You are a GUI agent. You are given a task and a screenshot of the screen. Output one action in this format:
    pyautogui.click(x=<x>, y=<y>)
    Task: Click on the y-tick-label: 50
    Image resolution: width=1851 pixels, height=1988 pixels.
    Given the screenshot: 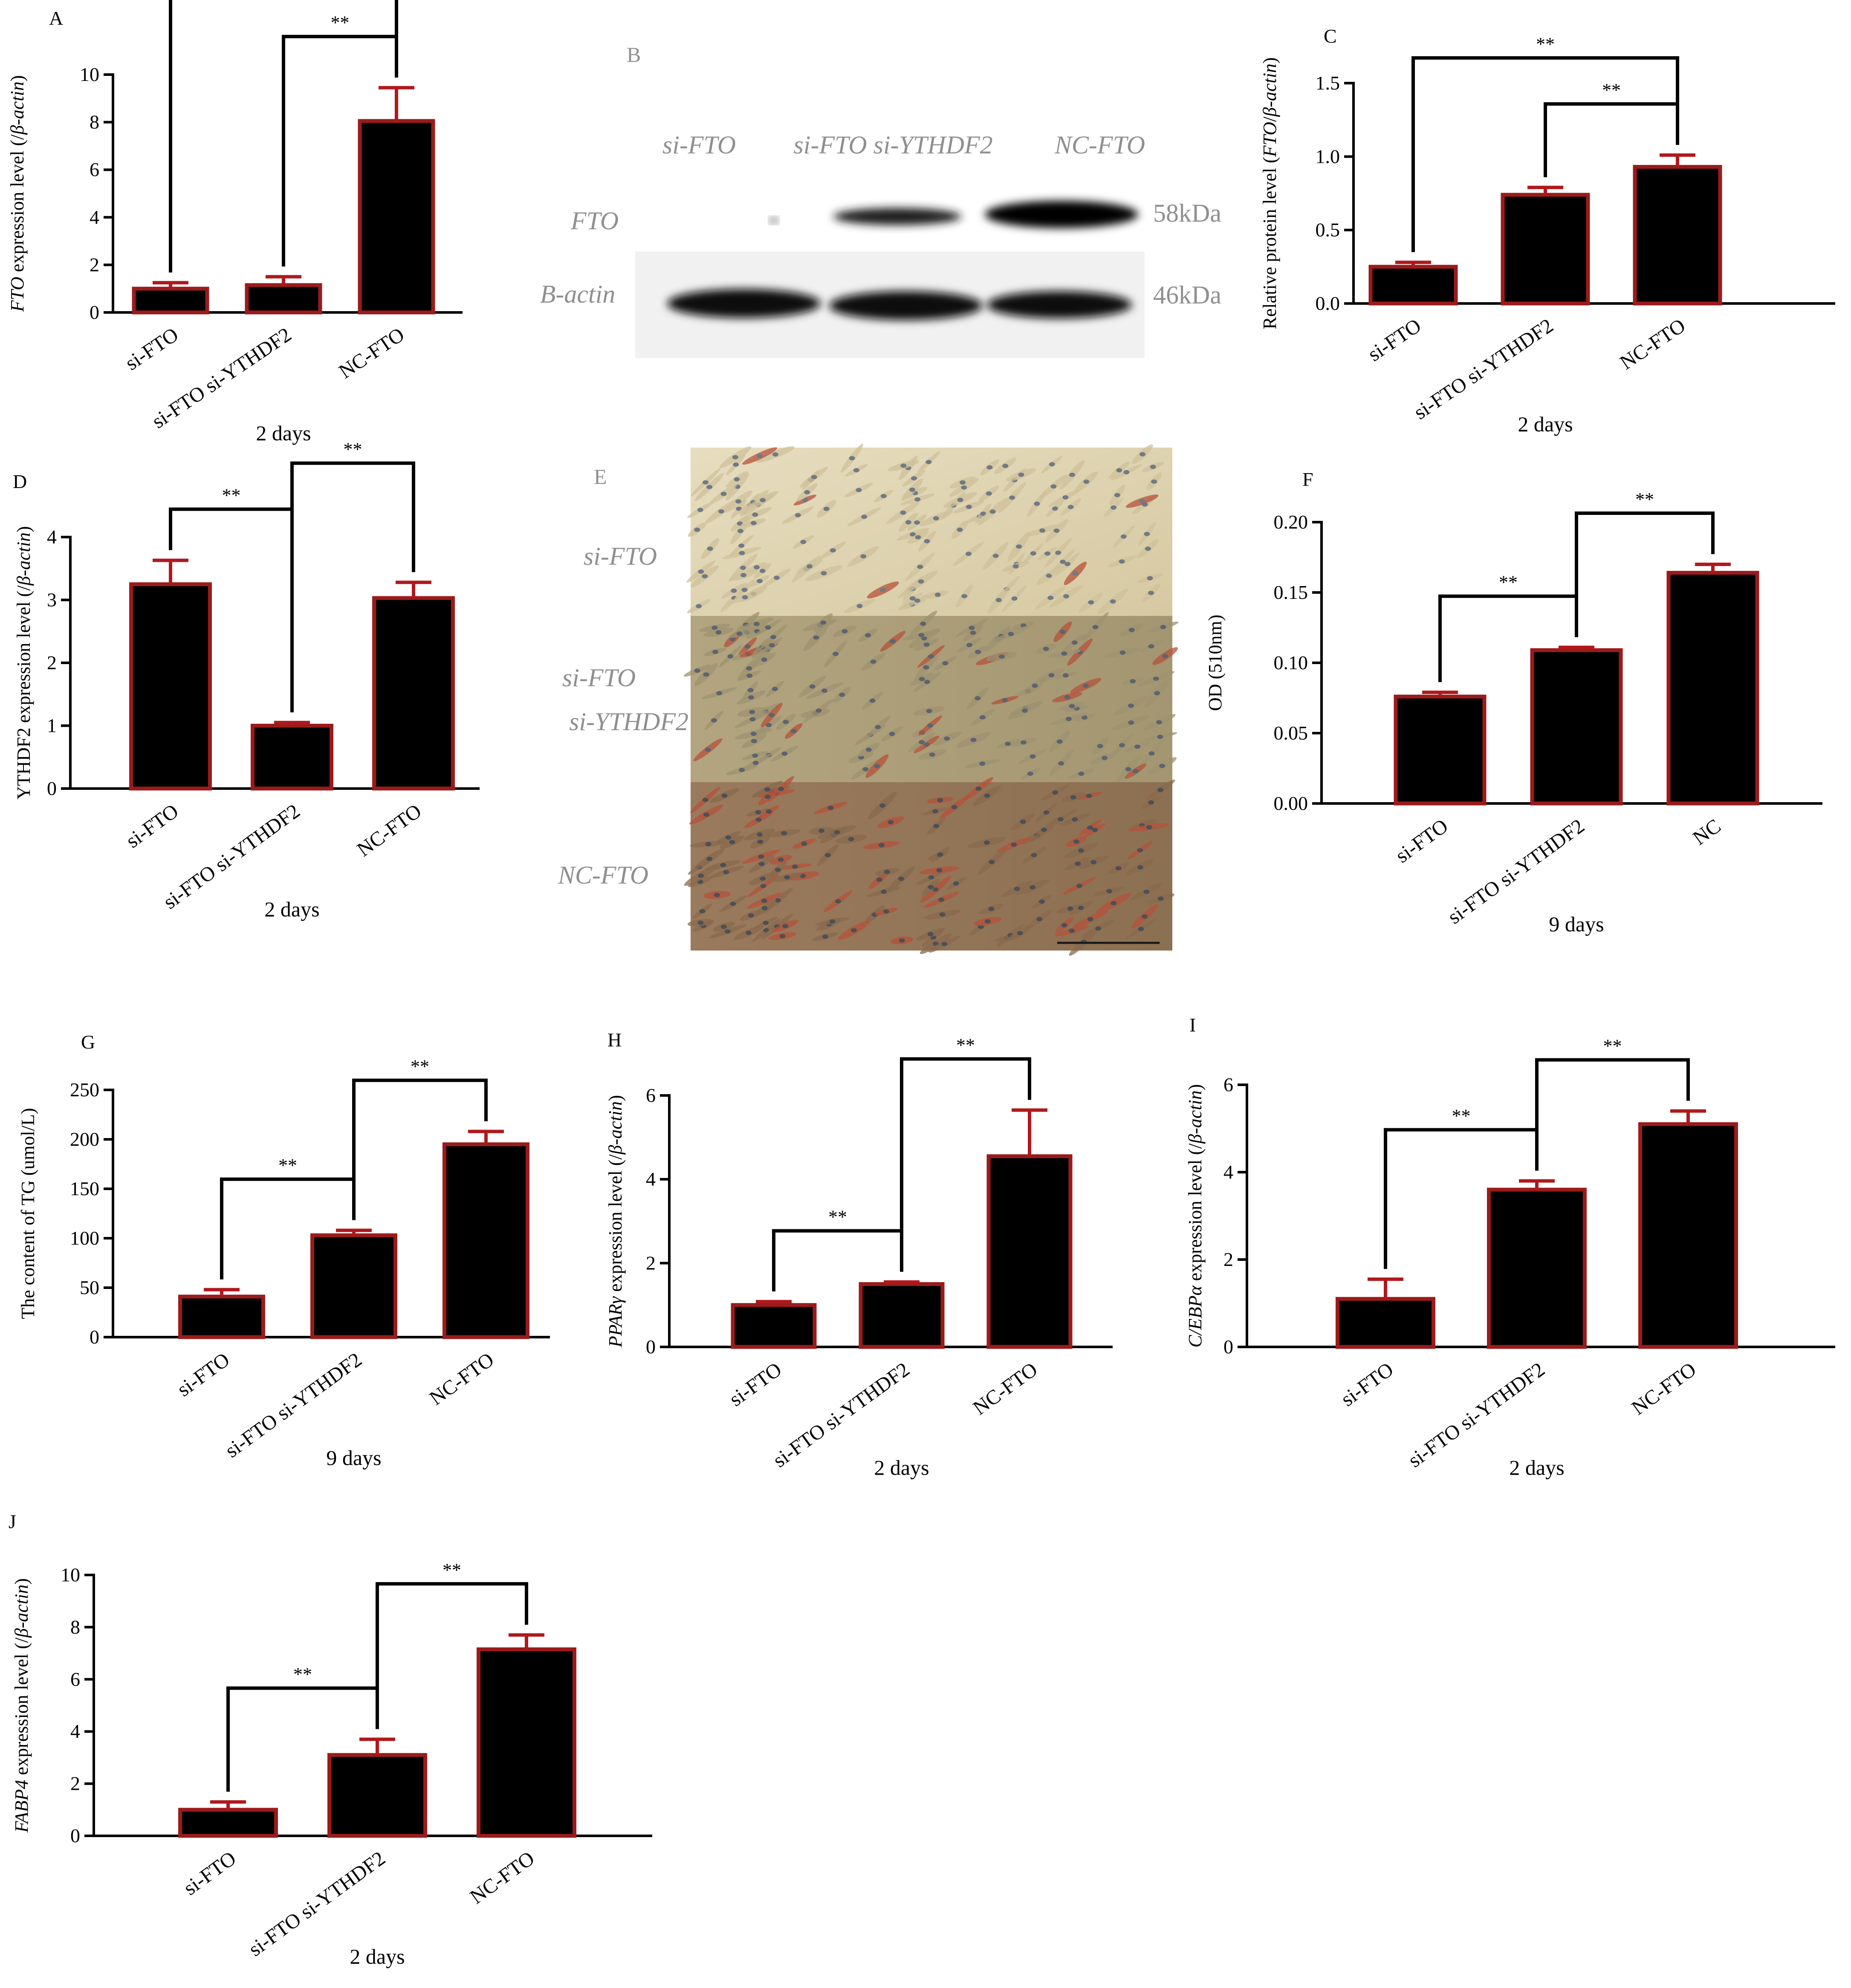 What is the action you would take?
    pyautogui.click(x=89, y=1287)
    